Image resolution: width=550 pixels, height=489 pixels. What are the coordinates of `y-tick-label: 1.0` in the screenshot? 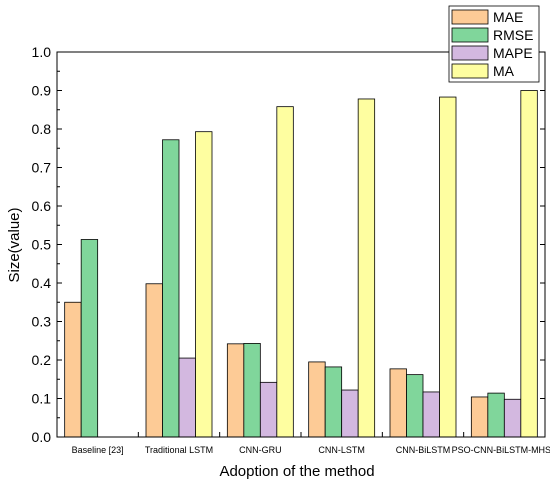 It's located at (42, 52).